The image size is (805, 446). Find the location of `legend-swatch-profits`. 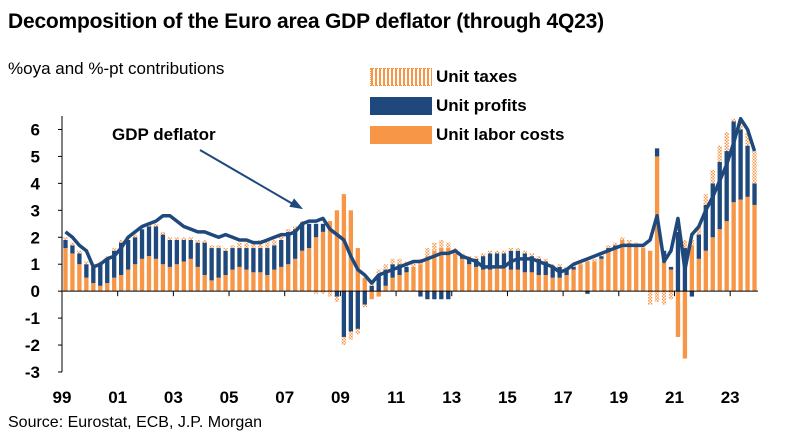

legend-swatch-profits is located at coordinates (401, 105).